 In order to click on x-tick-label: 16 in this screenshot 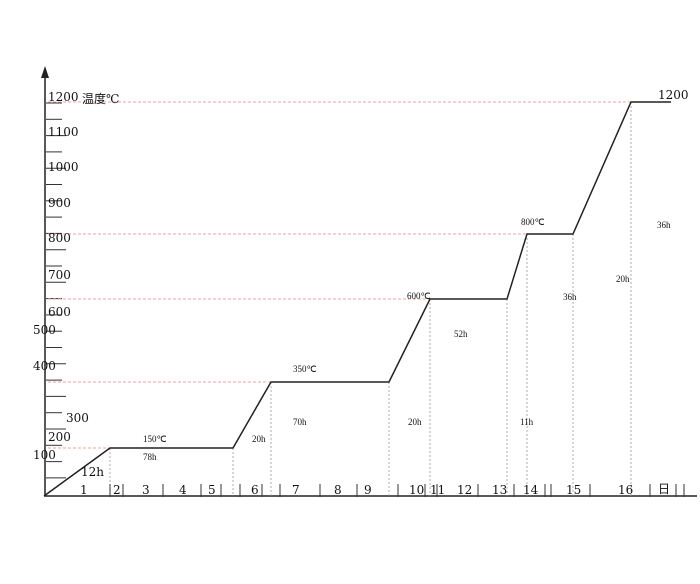, I will do `click(626, 490)`.